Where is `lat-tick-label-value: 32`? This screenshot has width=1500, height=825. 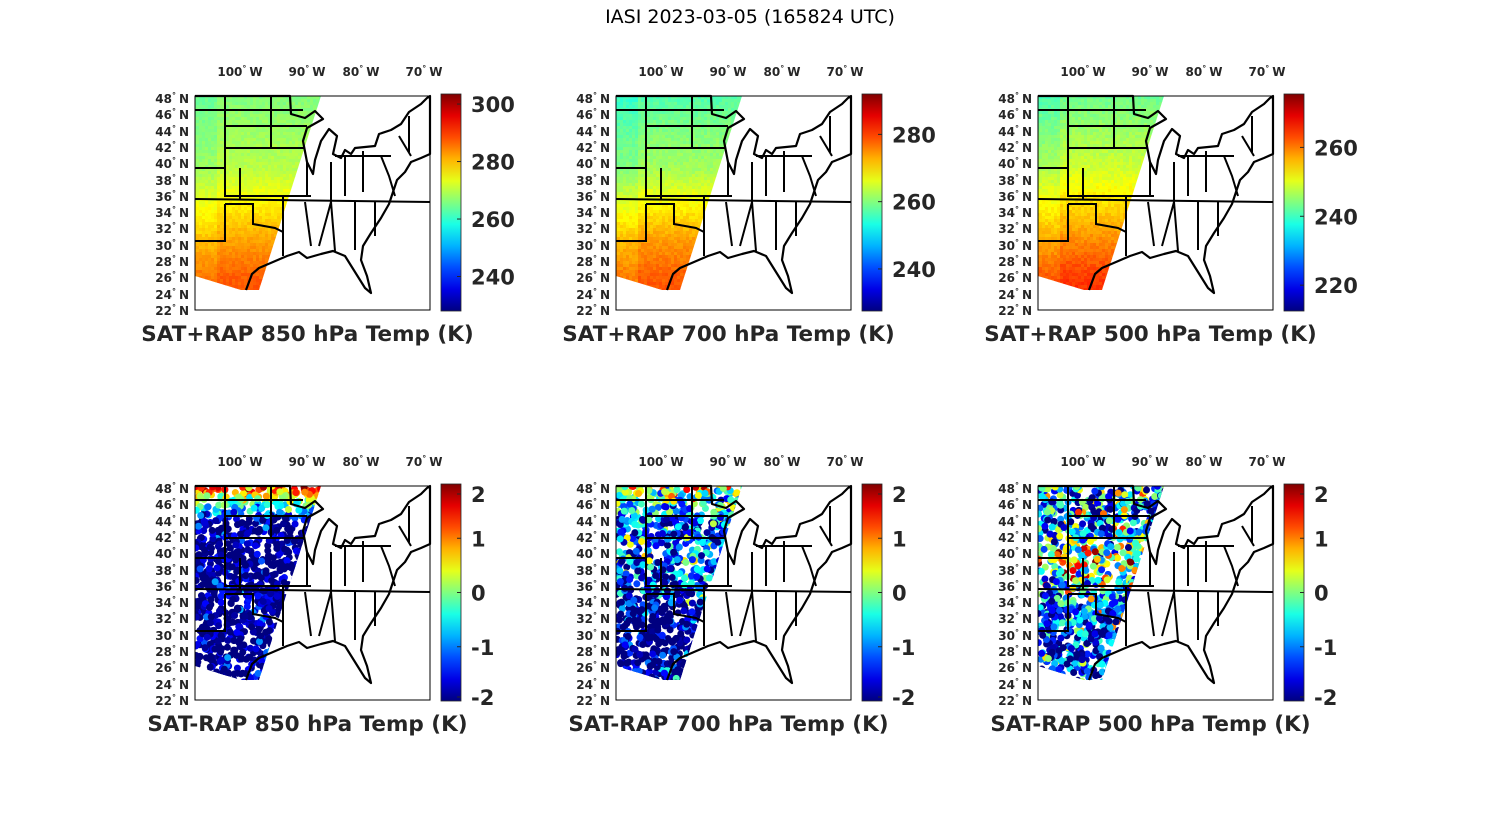 lat-tick-label-value: 32 is located at coordinates (163, 229).